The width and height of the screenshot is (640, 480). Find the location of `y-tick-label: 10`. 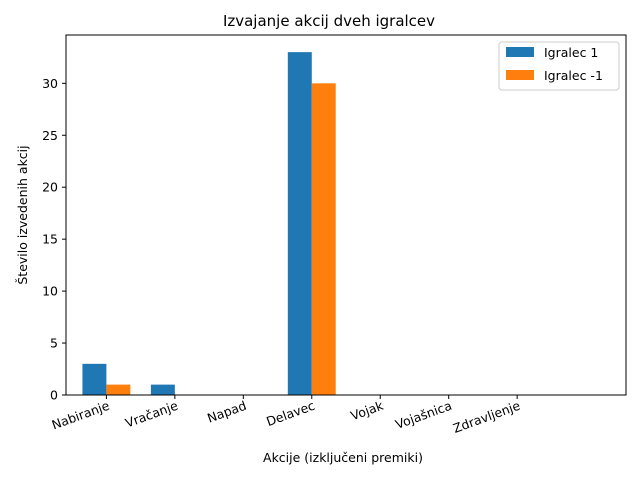

y-tick-label: 10 is located at coordinates (50, 291).